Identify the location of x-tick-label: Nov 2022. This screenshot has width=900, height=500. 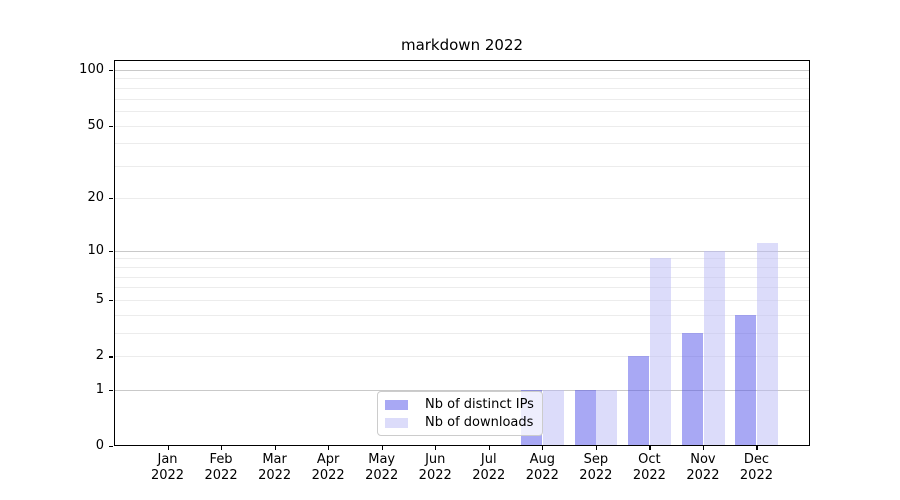
(703, 467).